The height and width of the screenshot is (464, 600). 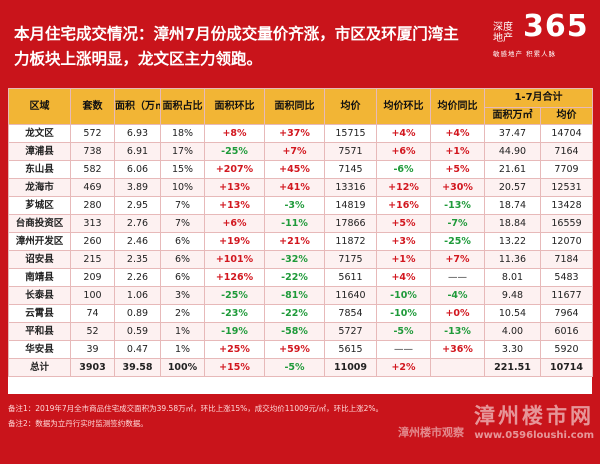 What do you see at coordinates (182, 313) in the screenshot?
I see `cell-share: 2%` at bounding box center [182, 313].